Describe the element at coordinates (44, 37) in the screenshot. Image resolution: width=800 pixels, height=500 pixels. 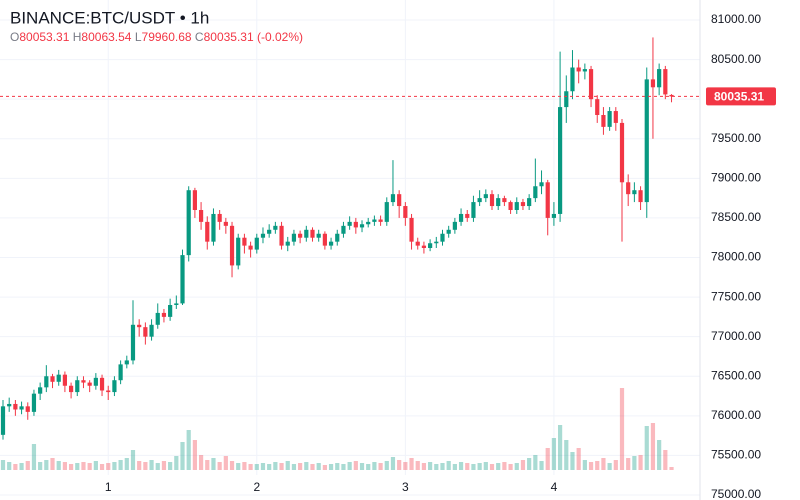
I see `ohlc-value: 80053.31` at that location.